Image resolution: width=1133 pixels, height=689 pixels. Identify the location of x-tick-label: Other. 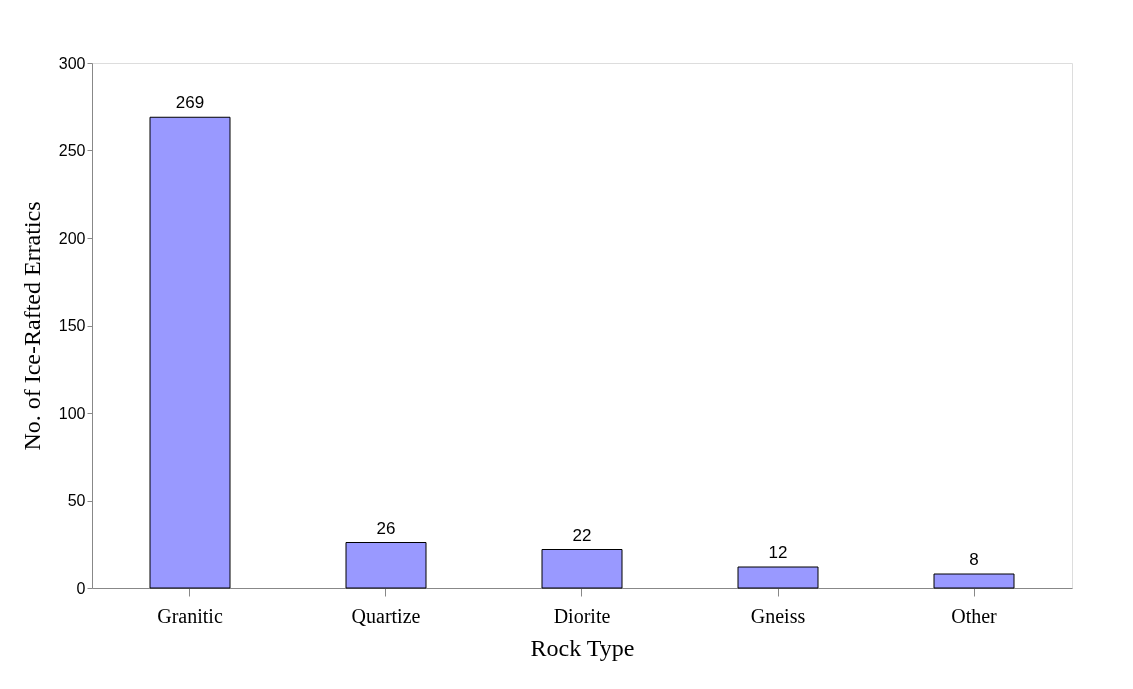
(974, 615).